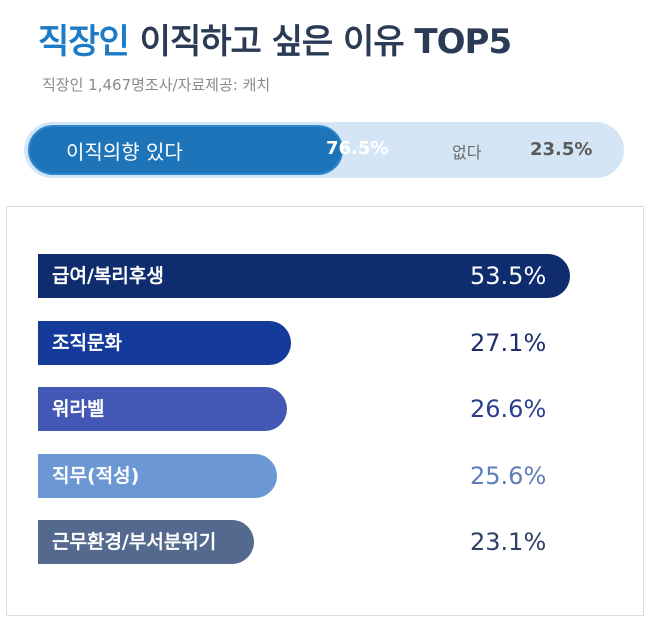 The width and height of the screenshot is (650, 623). I want to click on bar-value-4: 25.6%, so click(508, 476).